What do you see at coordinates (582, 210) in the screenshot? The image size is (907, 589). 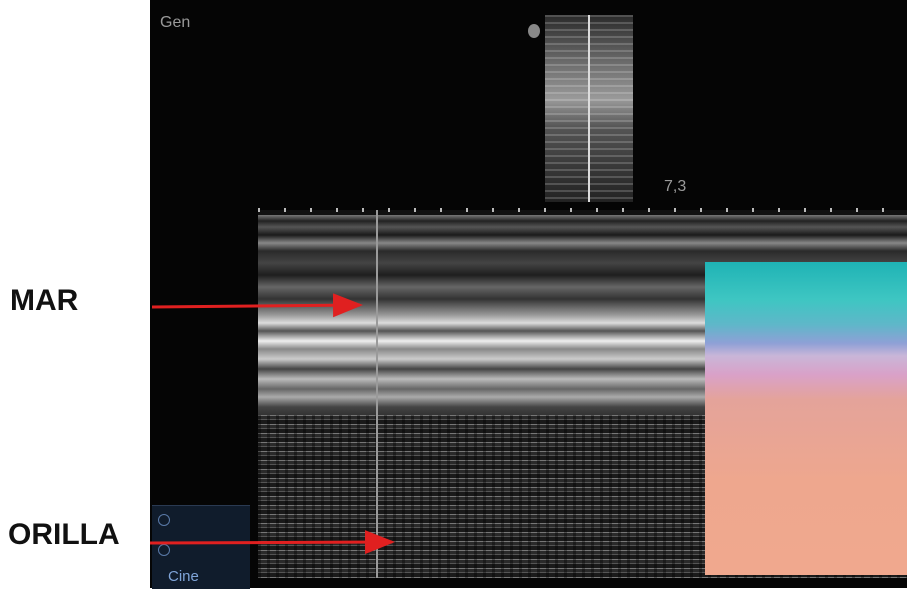 I see `time-ticks` at bounding box center [582, 210].